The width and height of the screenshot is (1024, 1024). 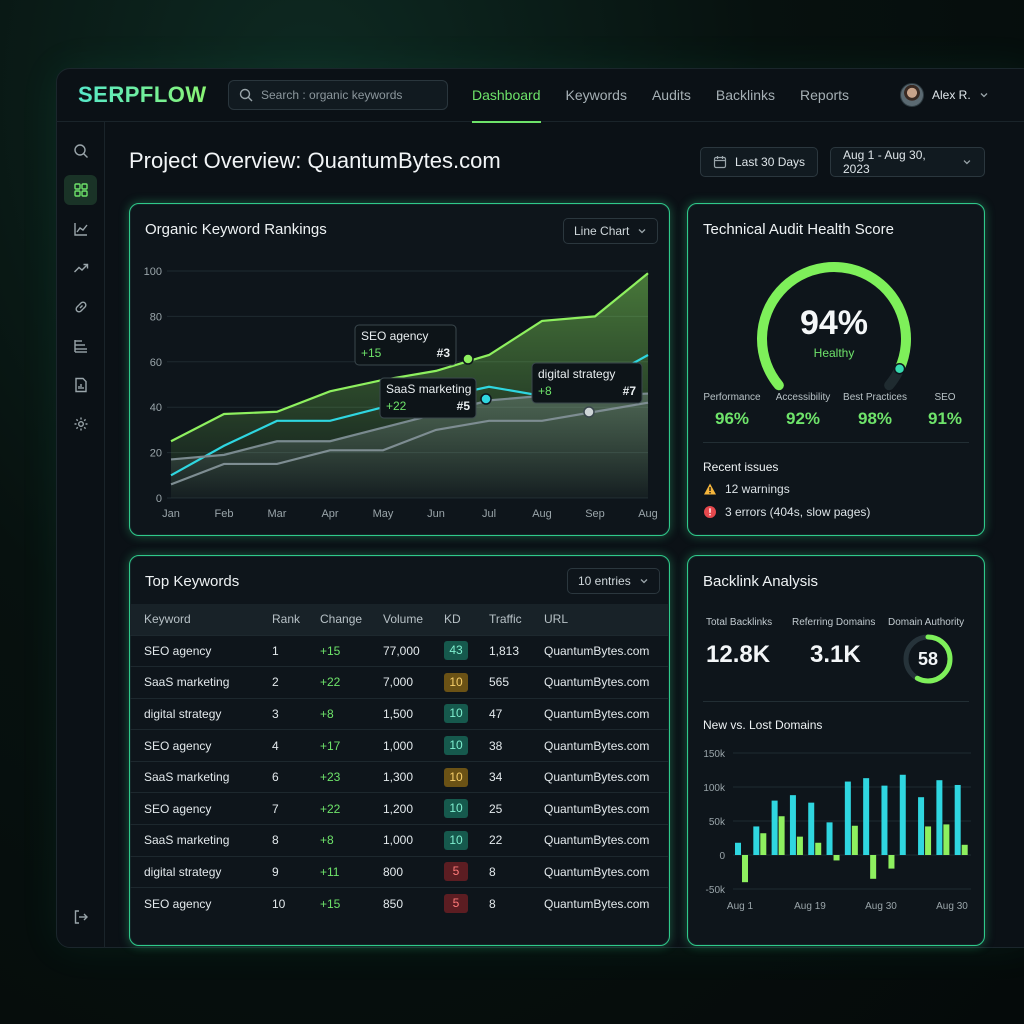 What do you see at coordinates (444, 353) in the screenshot?
I see `callout-rank: #3` at bounding box center [444, 353].